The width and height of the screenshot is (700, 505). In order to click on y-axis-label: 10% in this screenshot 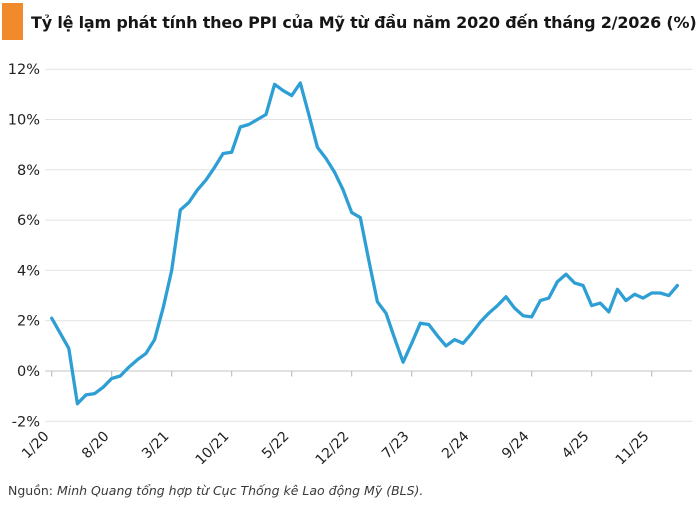, I will do `click(24, 121)`.